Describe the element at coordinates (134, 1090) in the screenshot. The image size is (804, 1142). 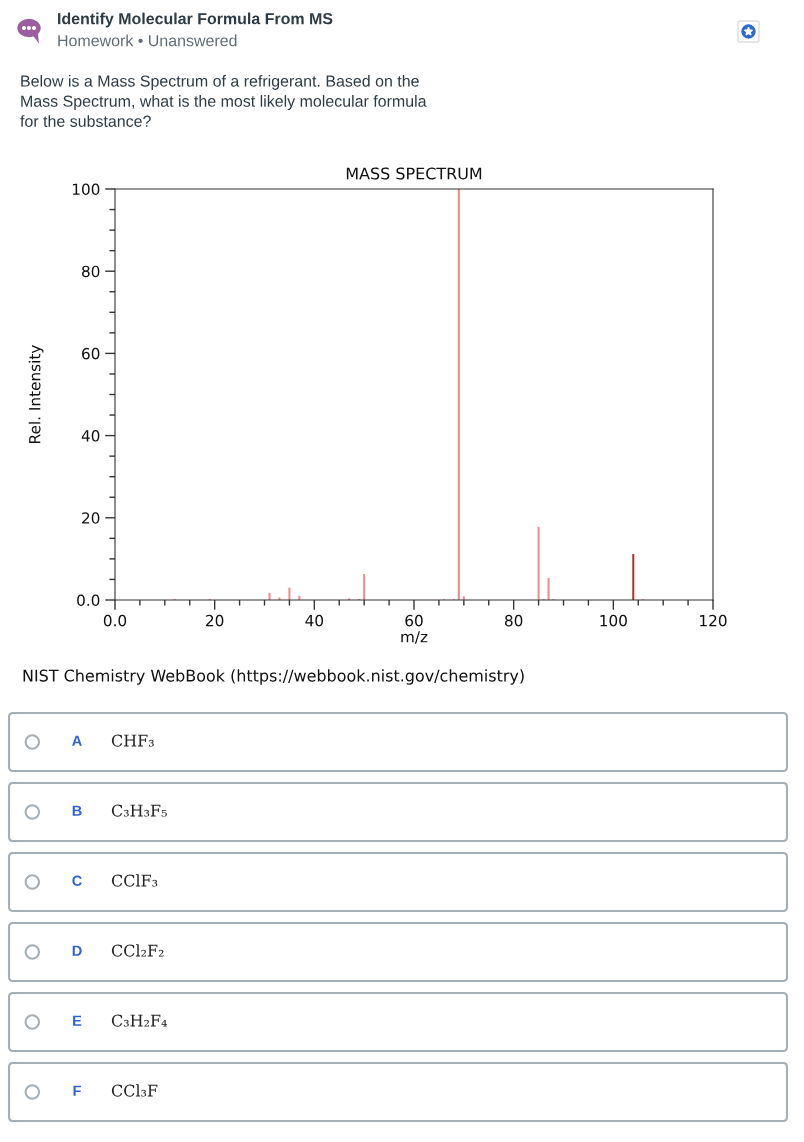
I see `text: CCl₃F` at that location.